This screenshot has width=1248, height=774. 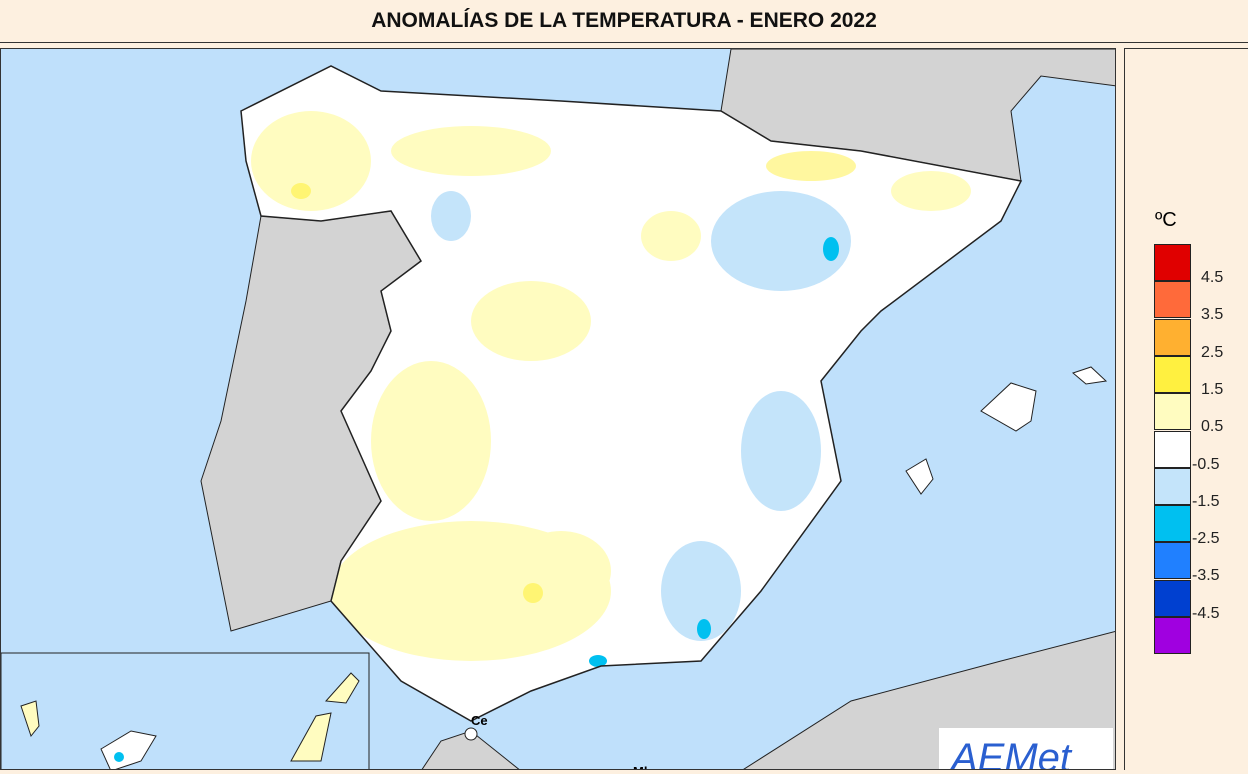 I want to click on legend-label: 2.5, so click(x=1212, y=352).